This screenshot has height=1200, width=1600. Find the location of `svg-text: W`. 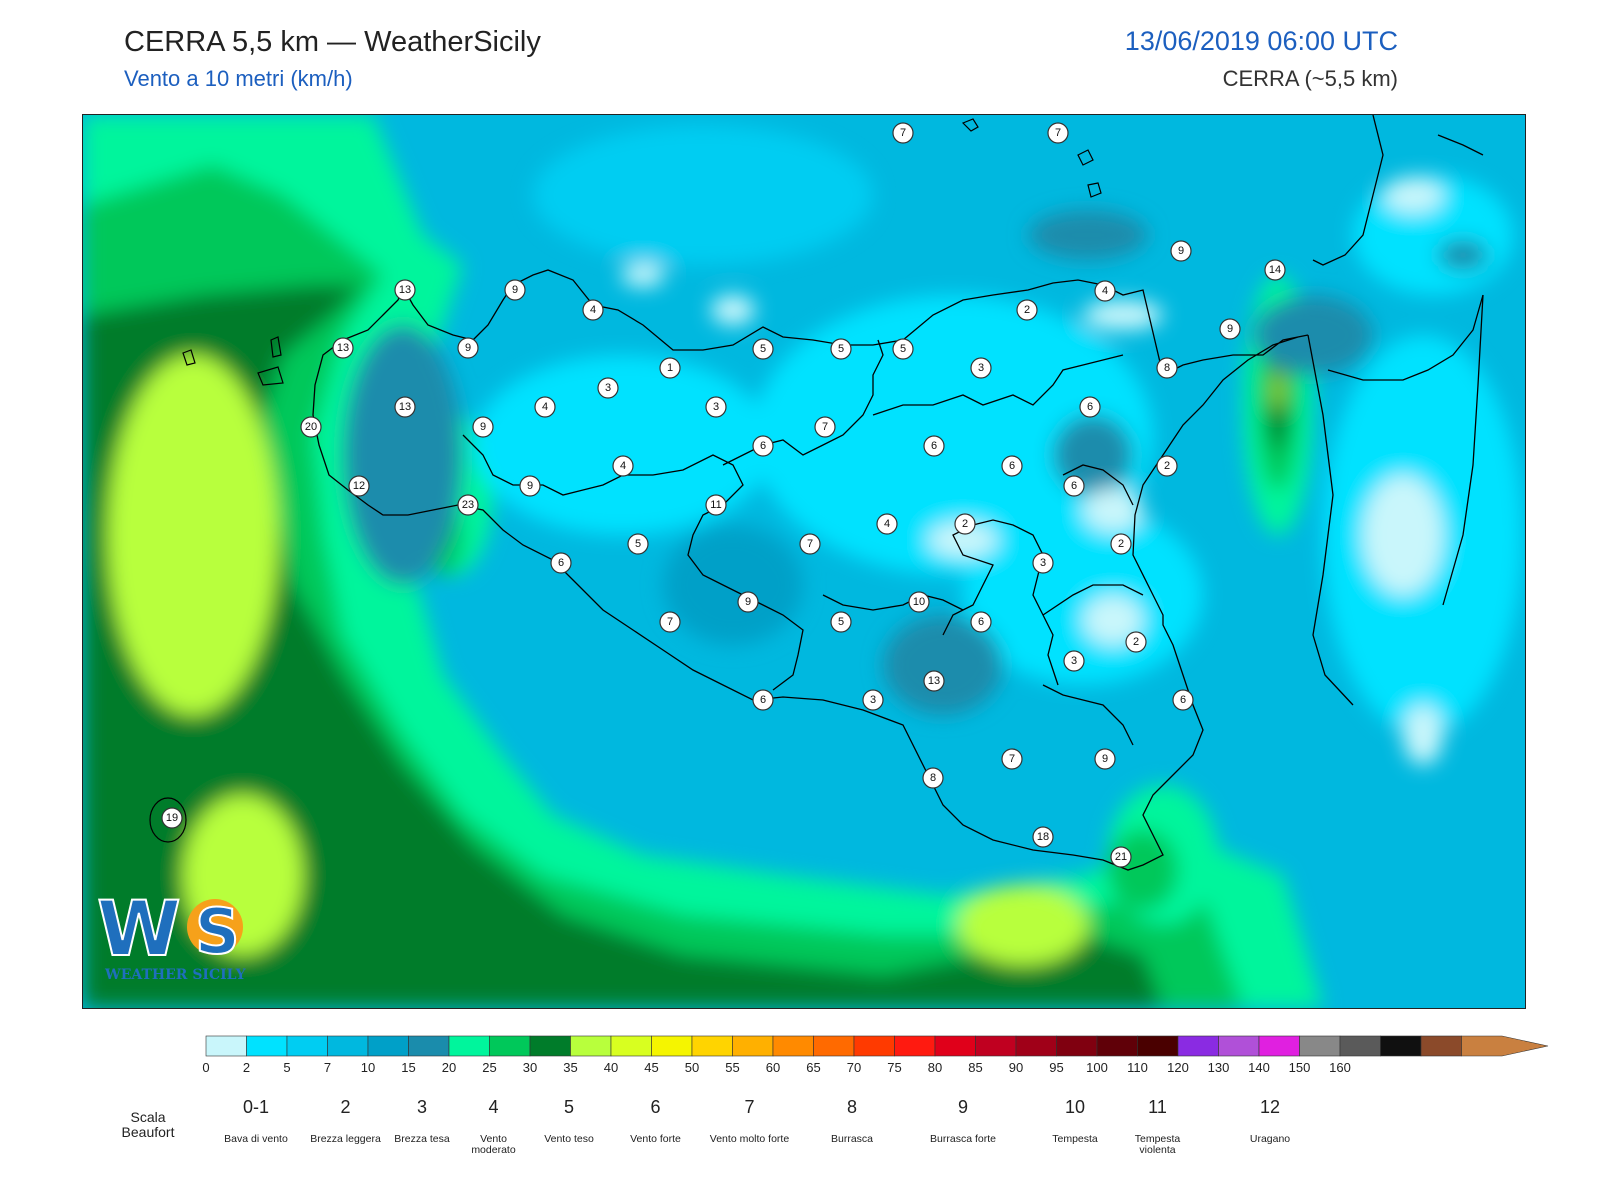

svg-text: W is located at coordinates (139, 928).